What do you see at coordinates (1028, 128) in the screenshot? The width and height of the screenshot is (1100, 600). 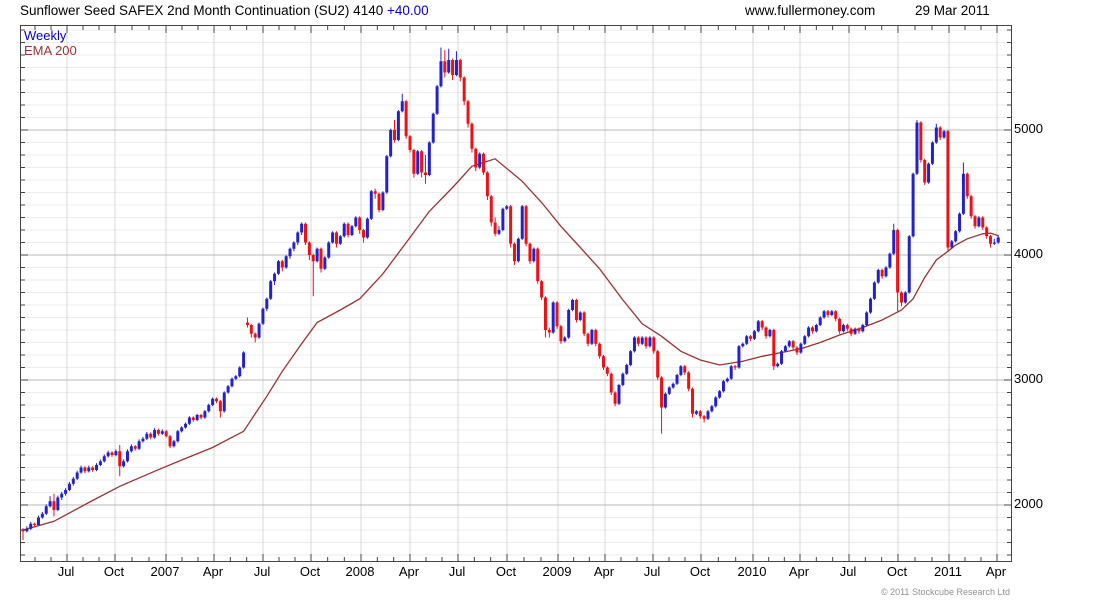 I see `y-axis-label: 5000` at bounding box center [1028, 128].